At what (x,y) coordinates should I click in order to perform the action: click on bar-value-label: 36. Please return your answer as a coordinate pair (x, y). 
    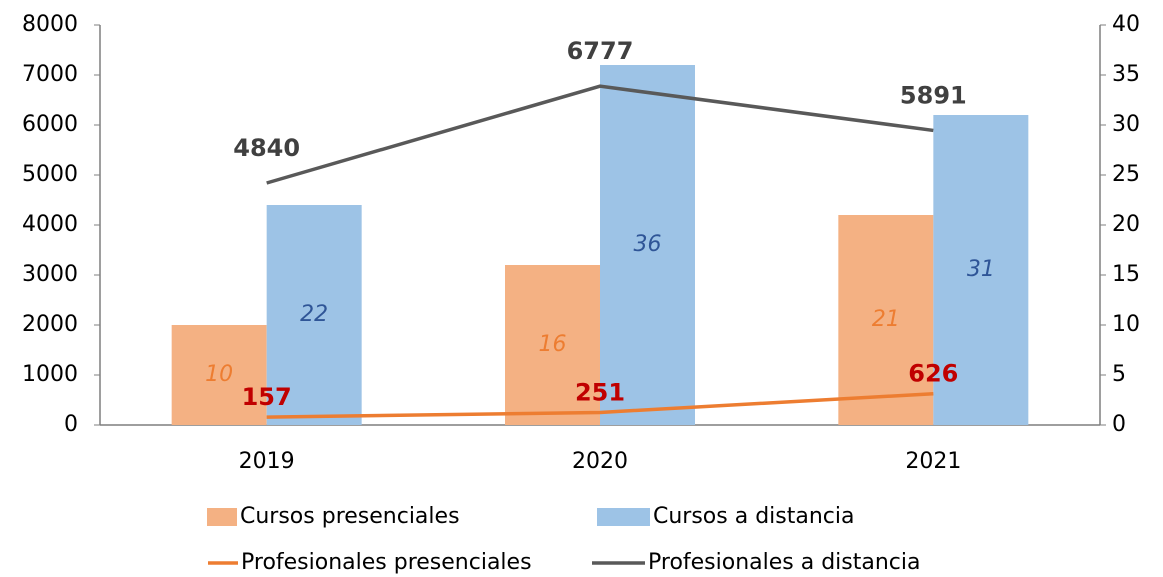
    Looking at the image, I should click on (648, 244).